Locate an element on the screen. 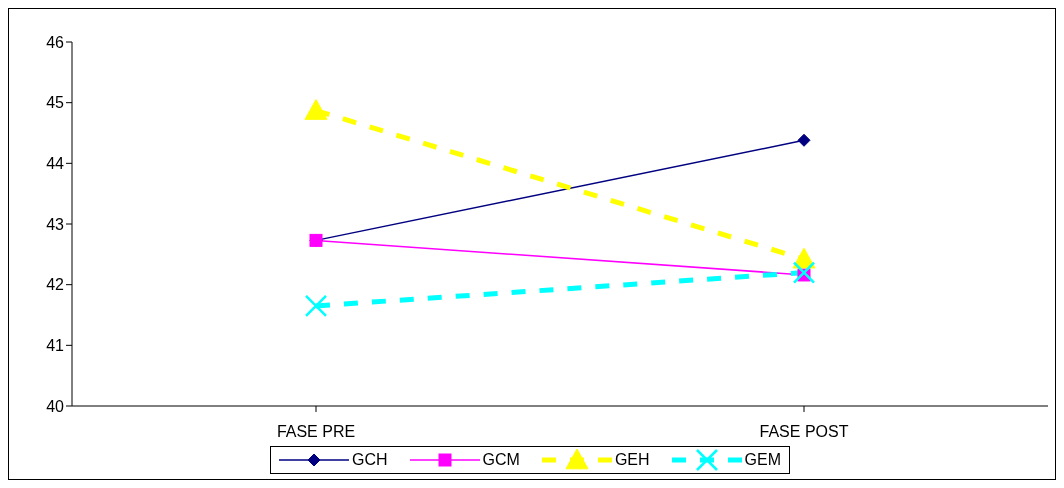  y-tick-label: 43 is located at coordinates (55, 224).